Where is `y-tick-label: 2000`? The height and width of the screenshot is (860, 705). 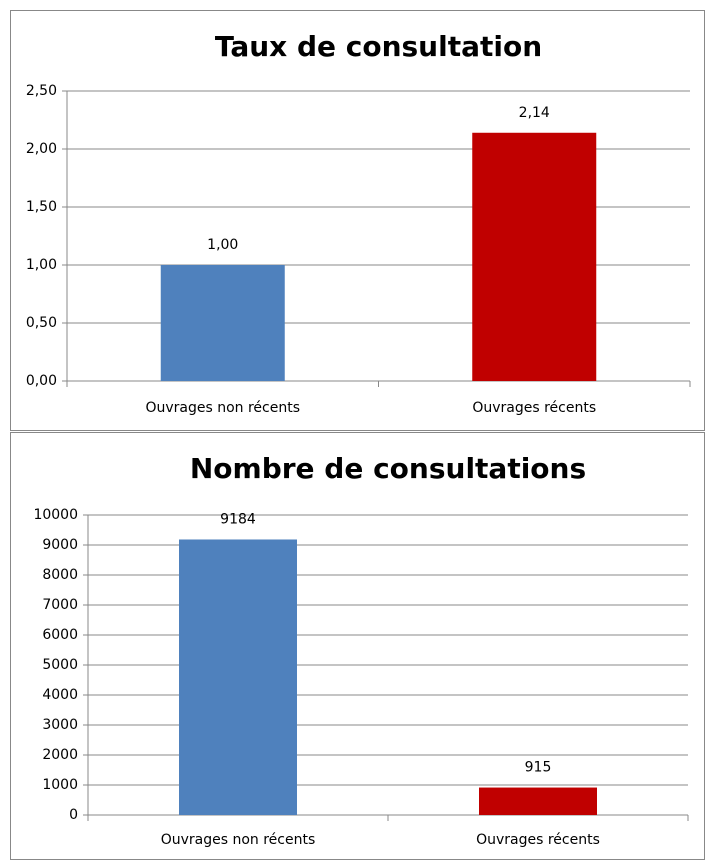
y-tick-label: 2000 is located at coordinates (60, 755).